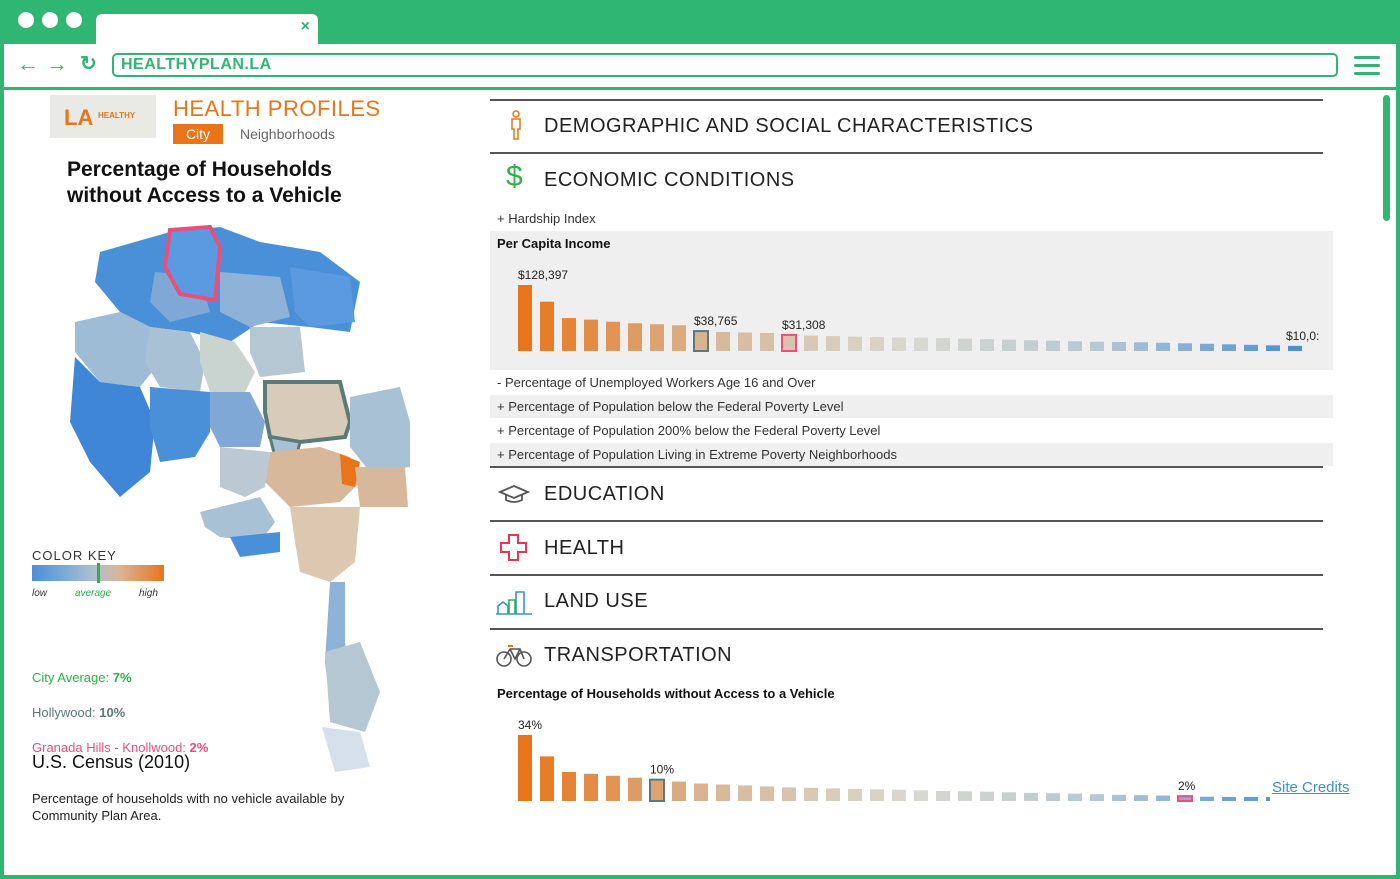  Describe the element at coordinates (911, 311) in the screenshot. I see `per-capita-bar-chart: $128,397 $38,765 $31,308 $10,0:` at that location.